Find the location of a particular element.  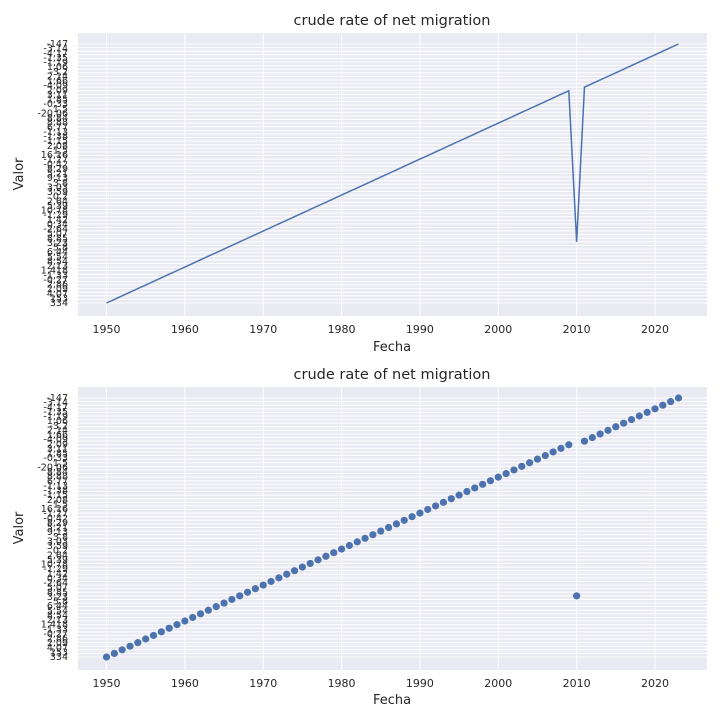

y-tick-label: 16,16 is located at coordinates (54, 155).